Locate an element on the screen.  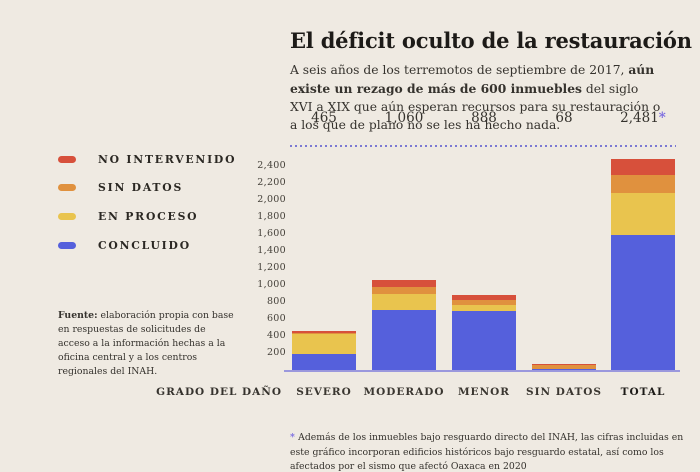
y-tick-label: 2,200 is located at coordinates (271, 182).